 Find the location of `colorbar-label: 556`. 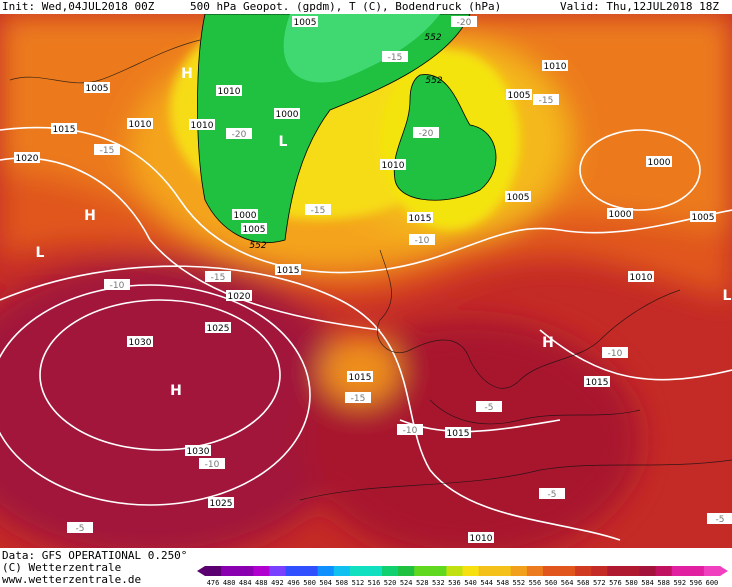

colorbar-label: 556 is located at coordinates (535, 583).